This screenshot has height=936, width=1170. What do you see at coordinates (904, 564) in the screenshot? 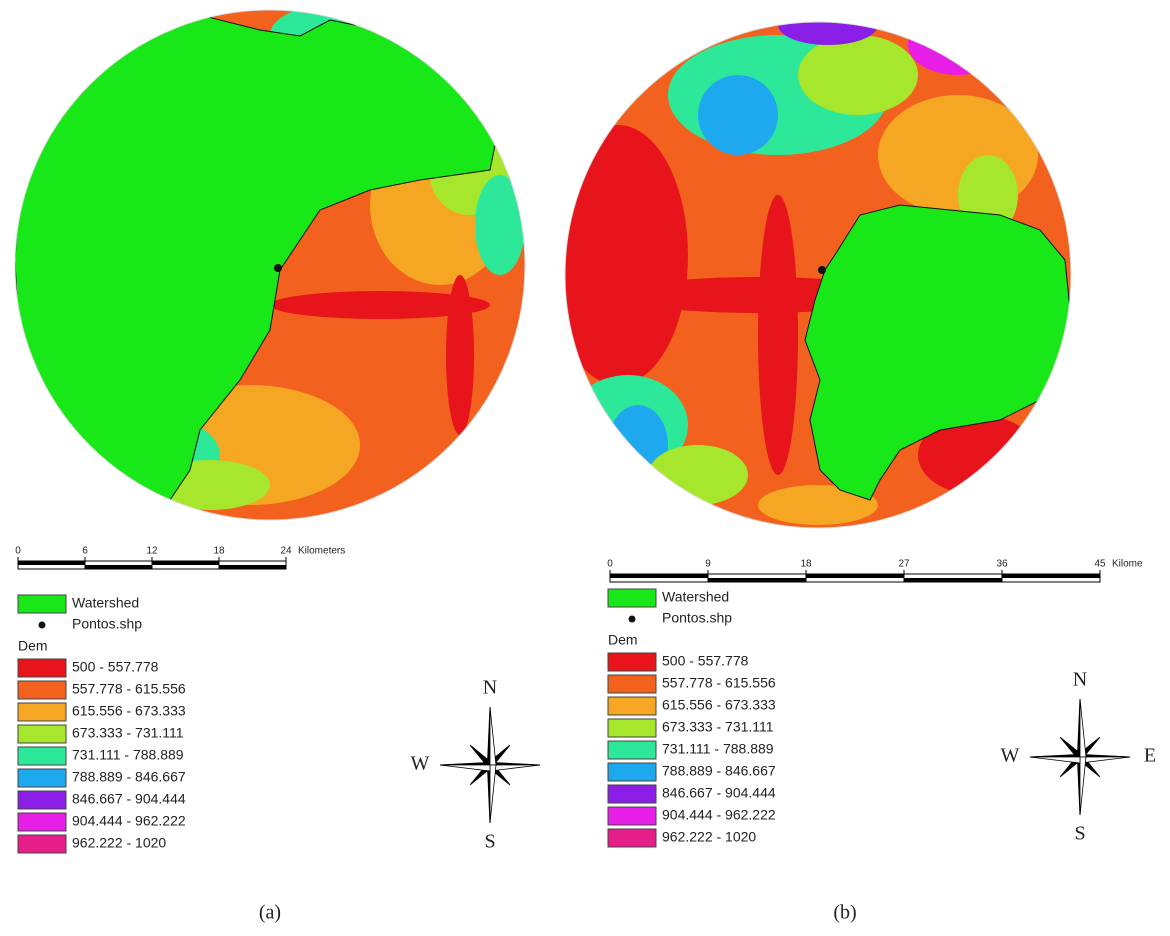
I see `scale-label: 27` at bounding box center [904, 564].